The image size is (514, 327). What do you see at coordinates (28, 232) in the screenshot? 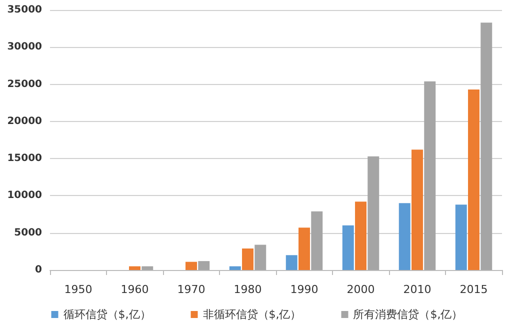
I see `y-tick-label: 5000` at bounding box center [28, 232].